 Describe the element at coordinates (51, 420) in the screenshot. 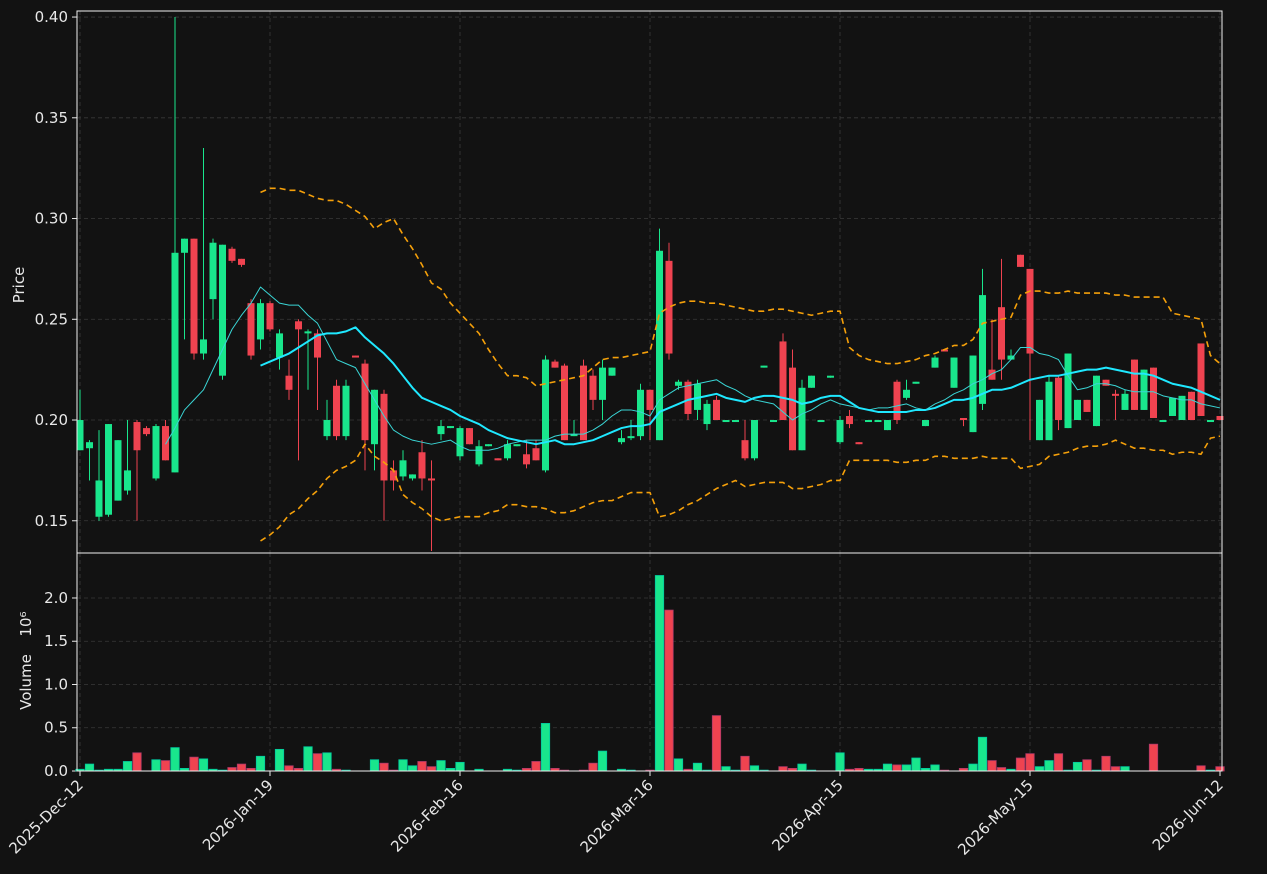

I see `y-tick-label: 0.20` at that location.